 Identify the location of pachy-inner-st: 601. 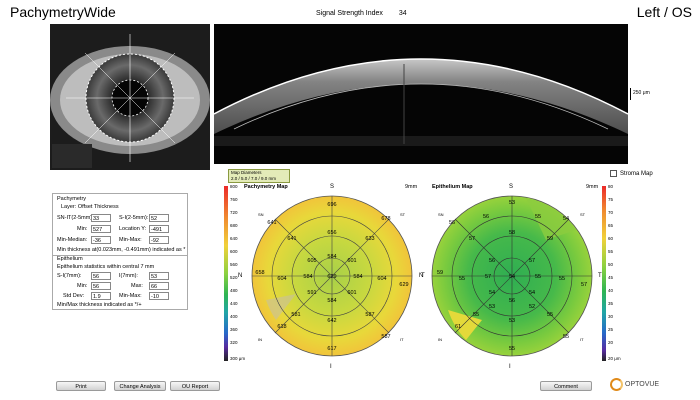
(351, 261).